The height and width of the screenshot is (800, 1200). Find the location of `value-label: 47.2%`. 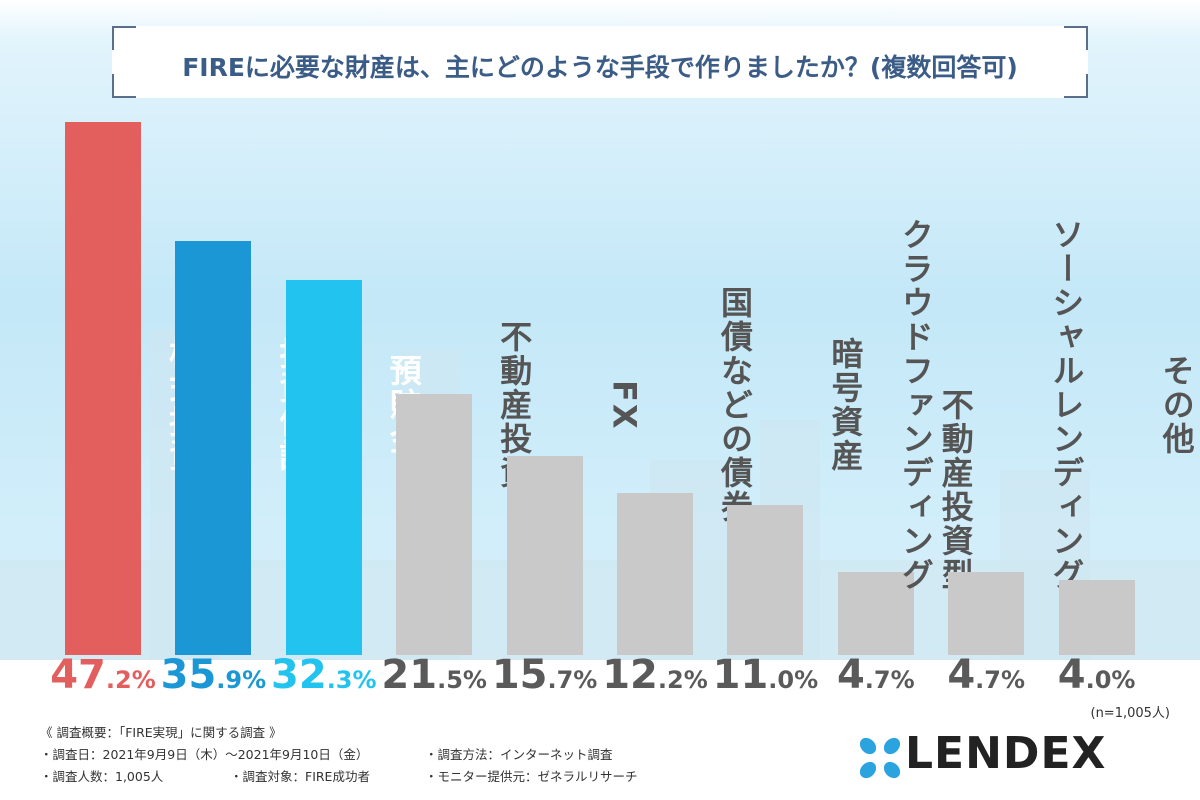

value-label: 47.2% is located at coordinates (103, 675).